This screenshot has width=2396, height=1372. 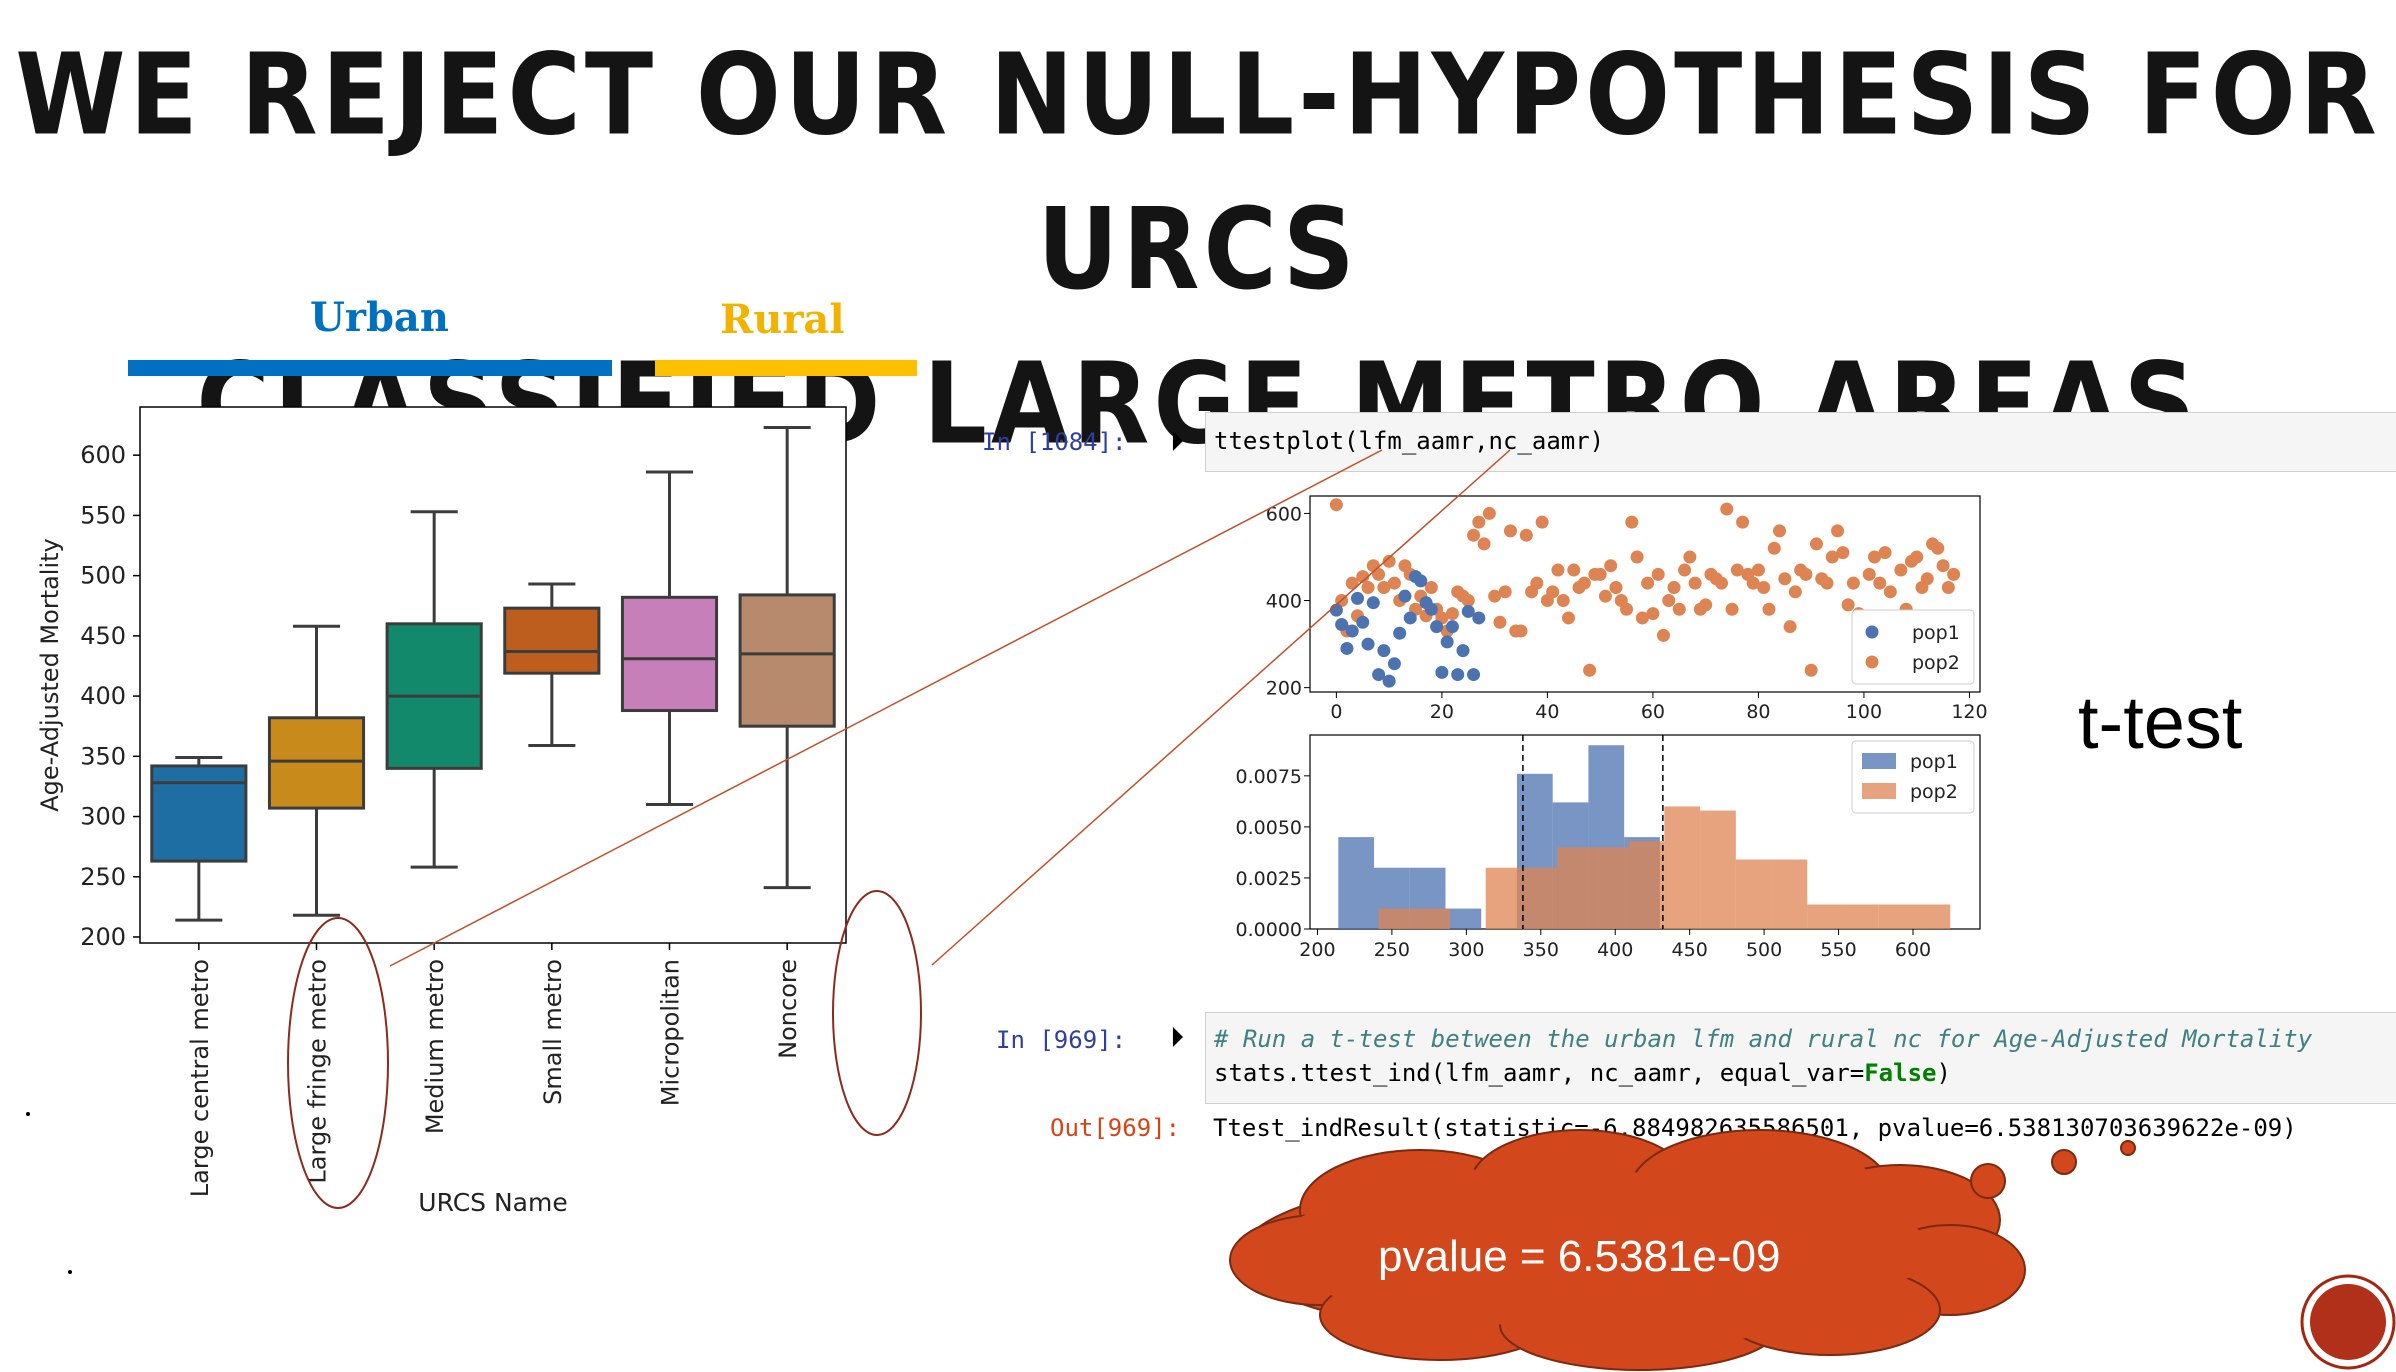 What do you see at coordinates (1115, 1128) in the screenshot?
I see `out-prompt: Out[969]:` at bounding box center [1115, 1128].